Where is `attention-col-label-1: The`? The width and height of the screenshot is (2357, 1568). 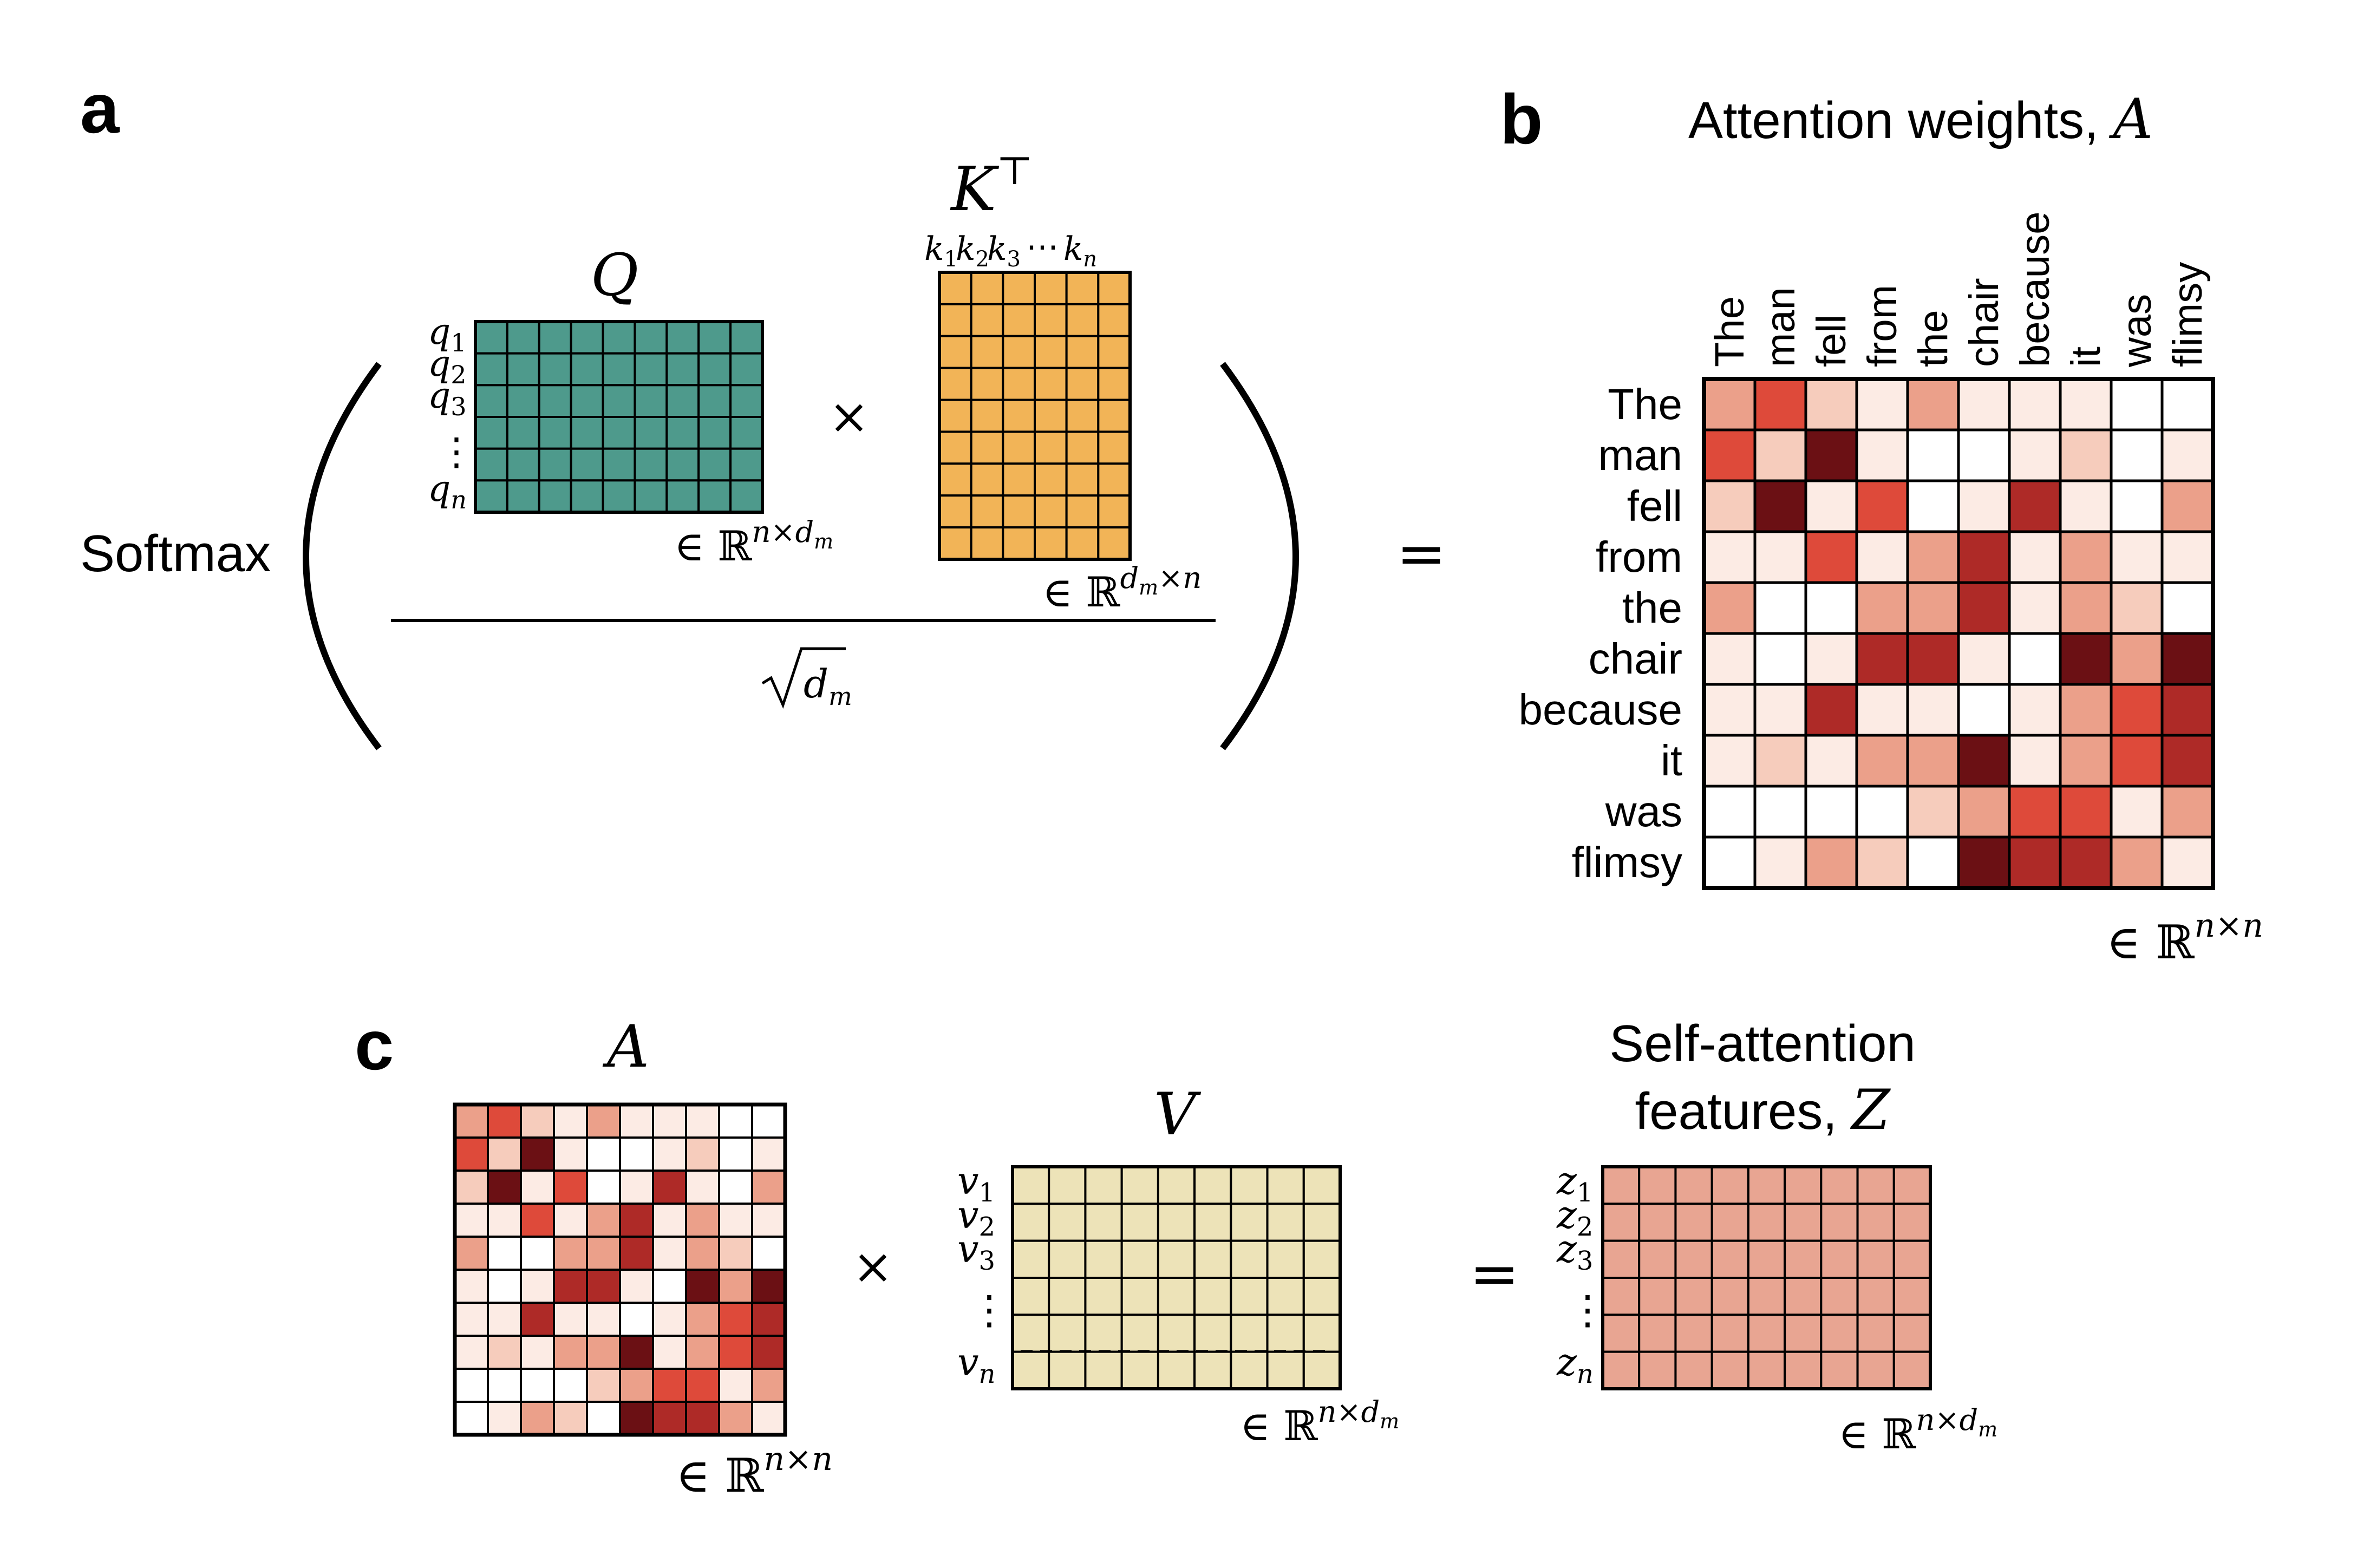
attention-col-label-1: The is located at coordinates (1730, 331).